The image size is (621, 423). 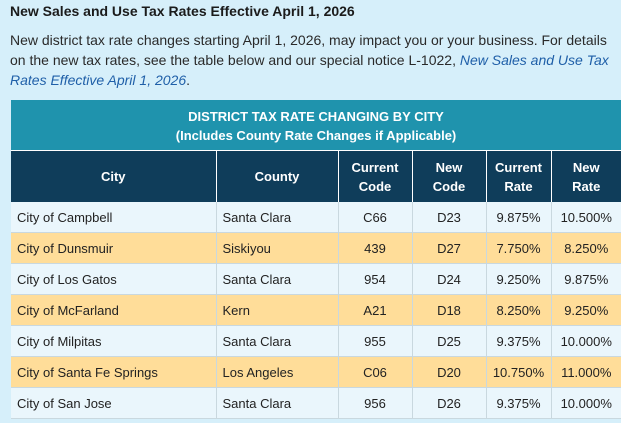 I want to click on cell-new-code: D23, so click(x=449, y=217).